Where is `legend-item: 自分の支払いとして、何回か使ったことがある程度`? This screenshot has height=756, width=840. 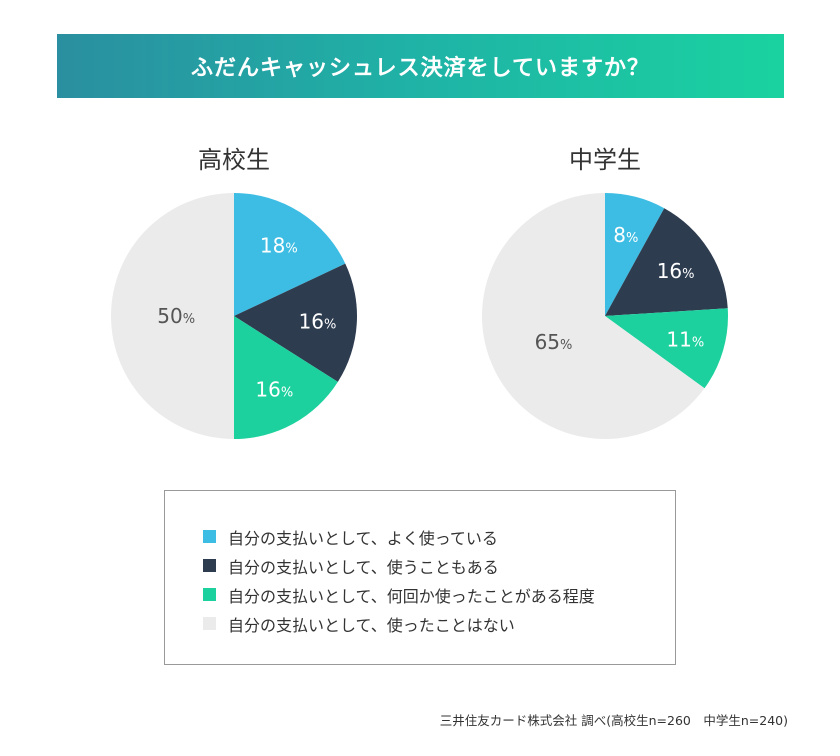 legend-item: 自分の支払いとして、何回か使ったことがある程度 is located at coordinates (439, 594).